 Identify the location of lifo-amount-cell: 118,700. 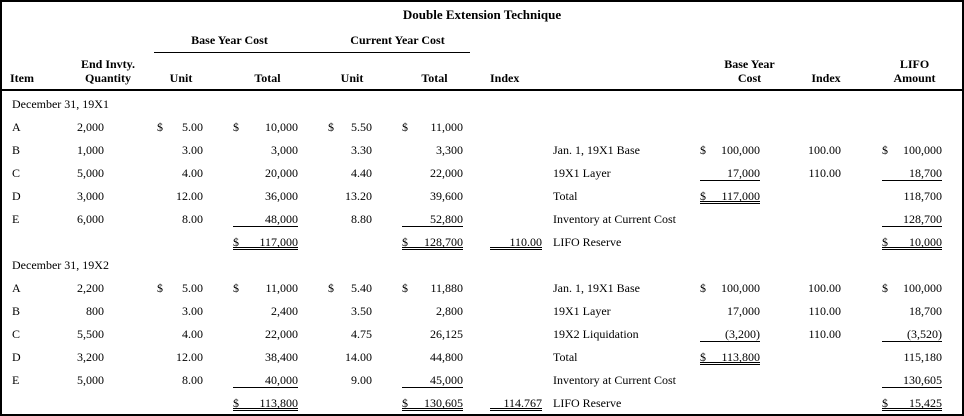
(914, 196).